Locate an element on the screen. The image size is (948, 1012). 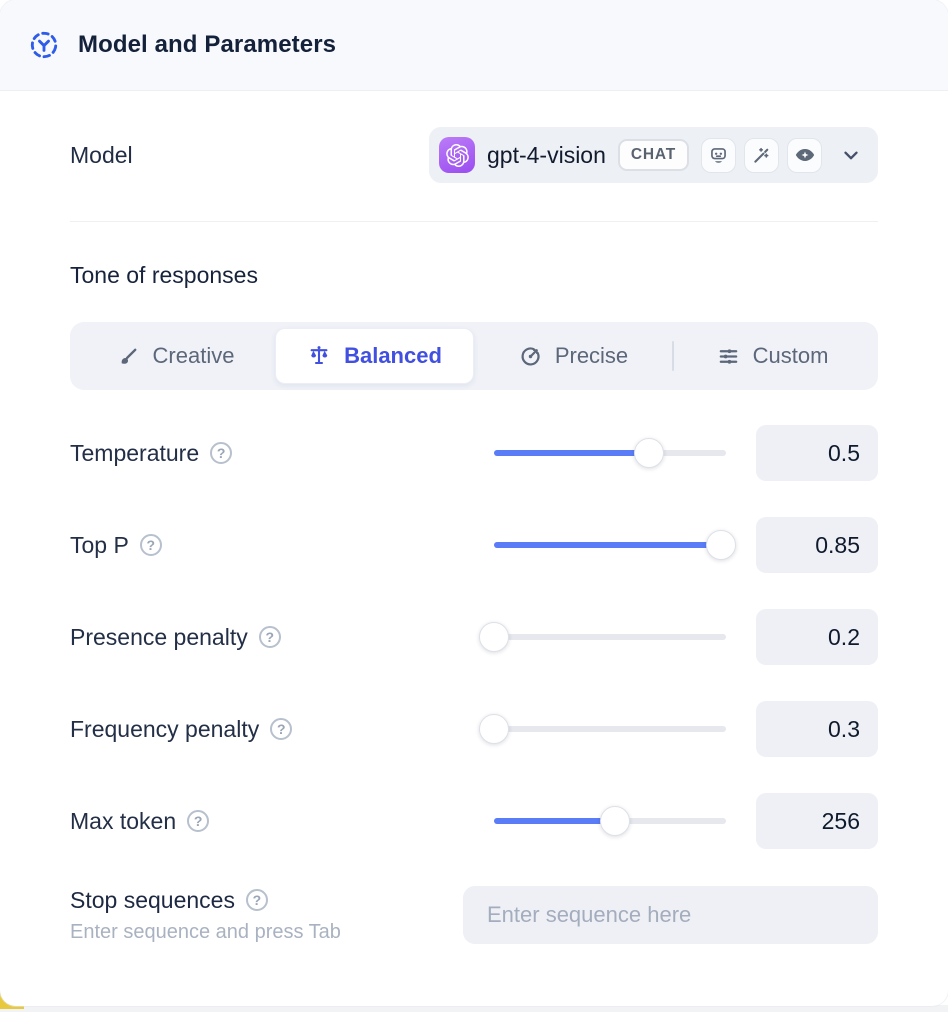
vision-eye-icon is located at coordinates (804, 155).